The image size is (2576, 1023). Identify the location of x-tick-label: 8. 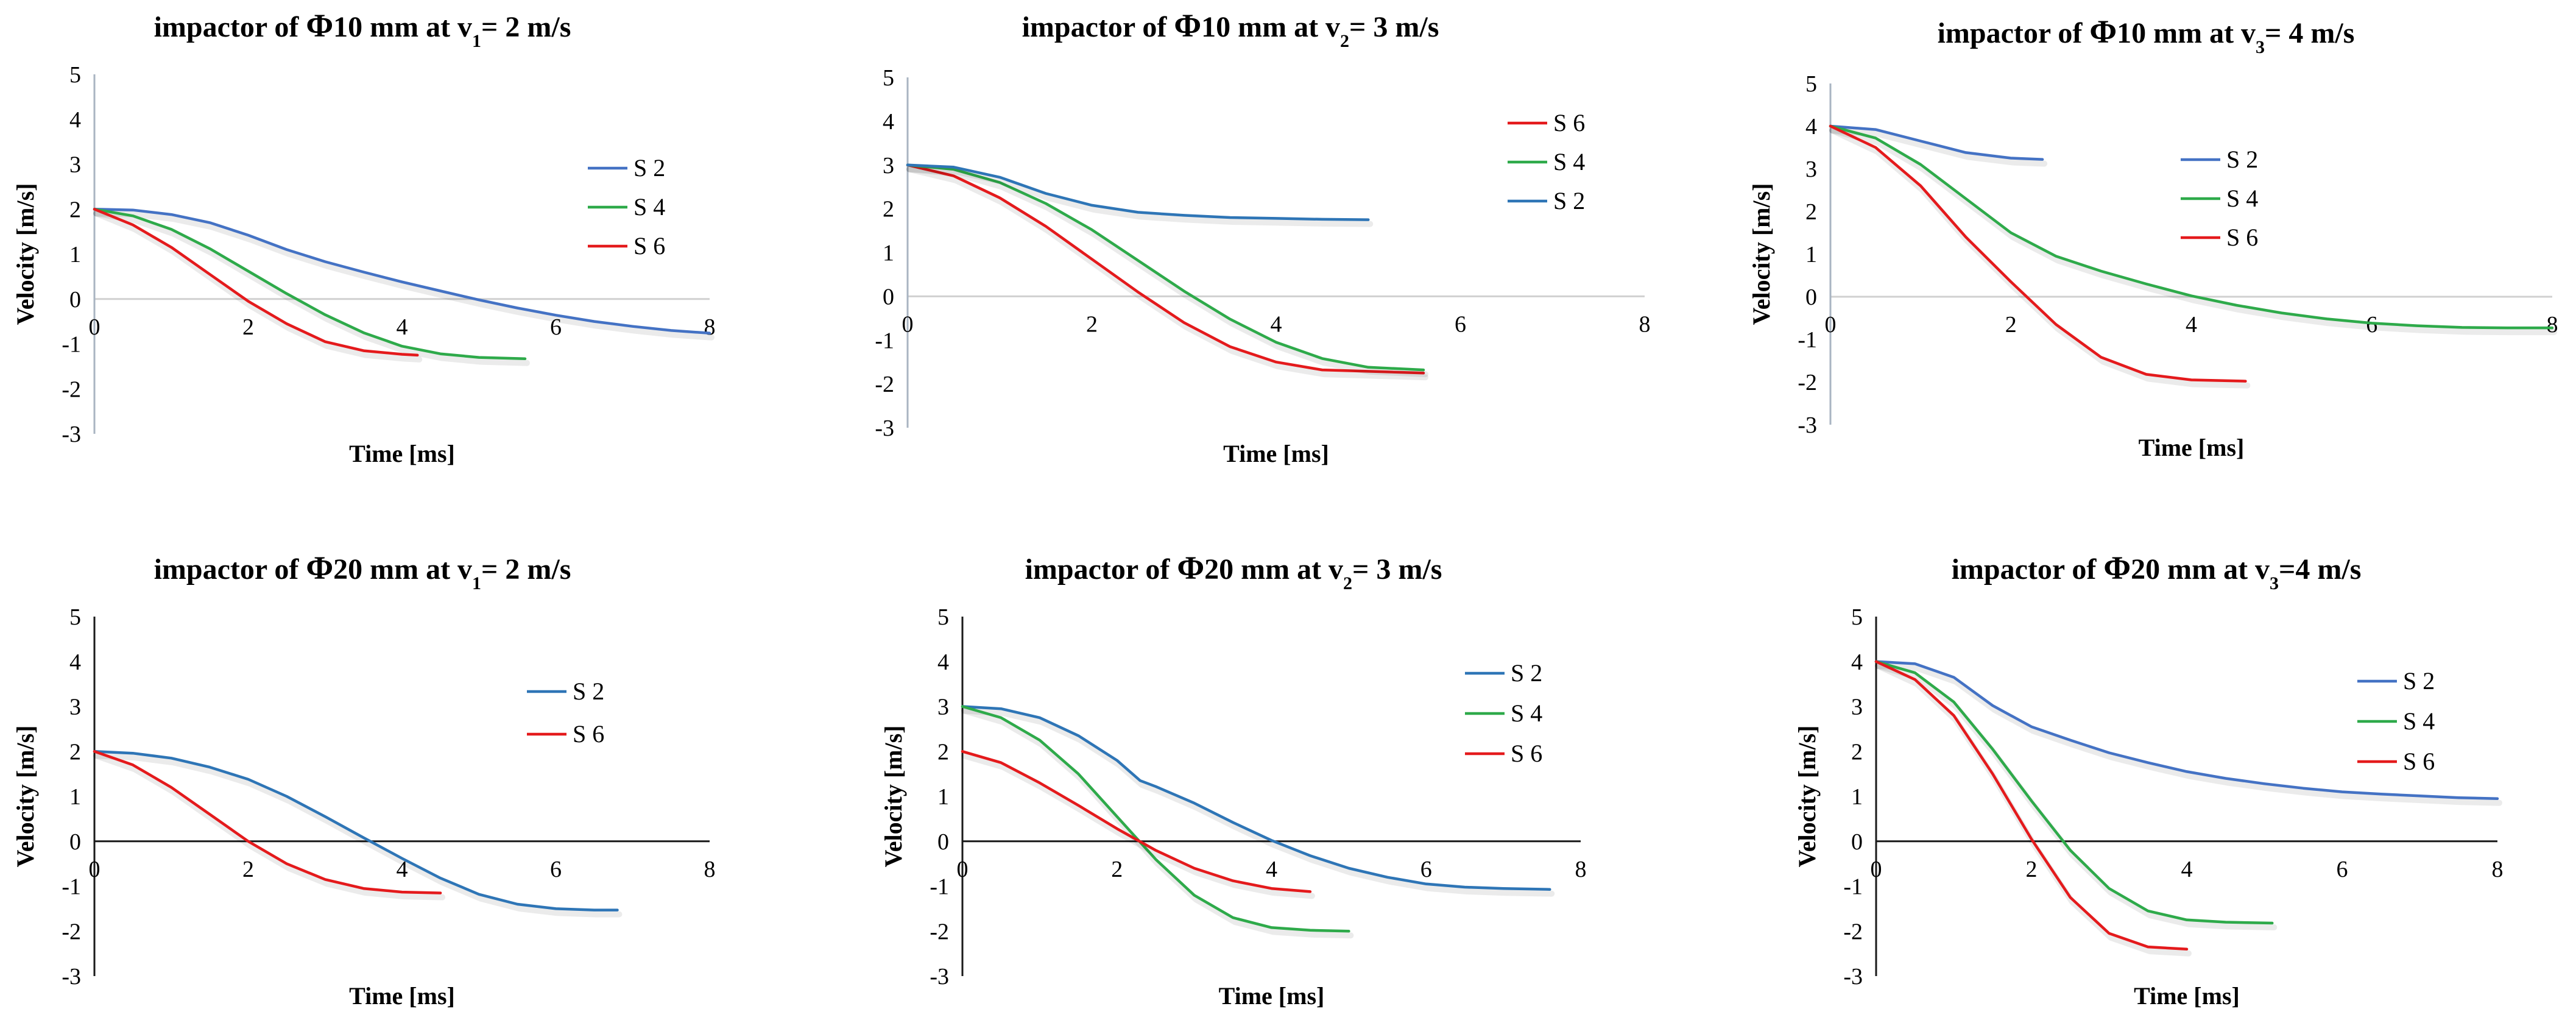
(1645, 324).